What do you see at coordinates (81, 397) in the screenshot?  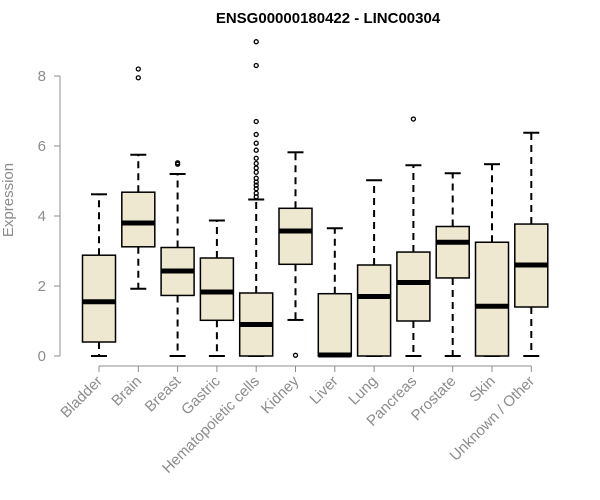 I see `x-tick-label: Bladder` at bounding box center [81, 397].